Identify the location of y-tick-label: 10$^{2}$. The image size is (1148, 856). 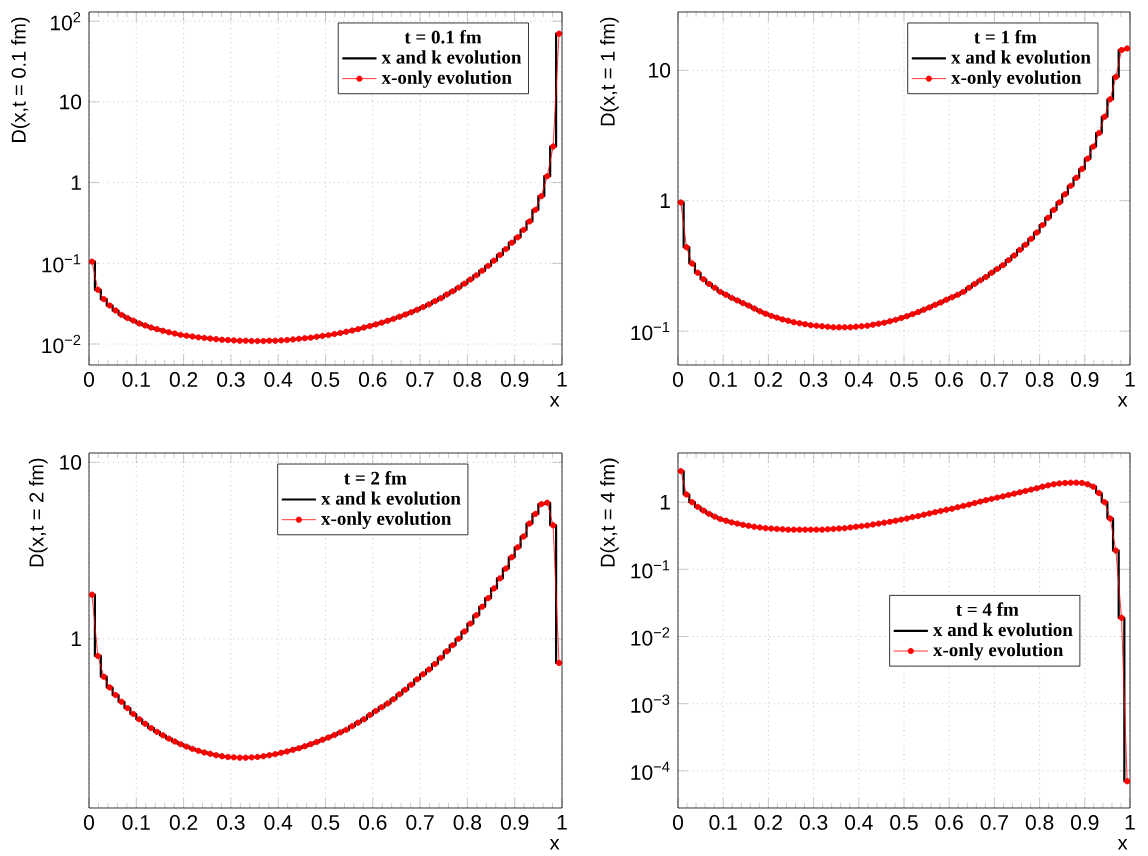
(66, 21).